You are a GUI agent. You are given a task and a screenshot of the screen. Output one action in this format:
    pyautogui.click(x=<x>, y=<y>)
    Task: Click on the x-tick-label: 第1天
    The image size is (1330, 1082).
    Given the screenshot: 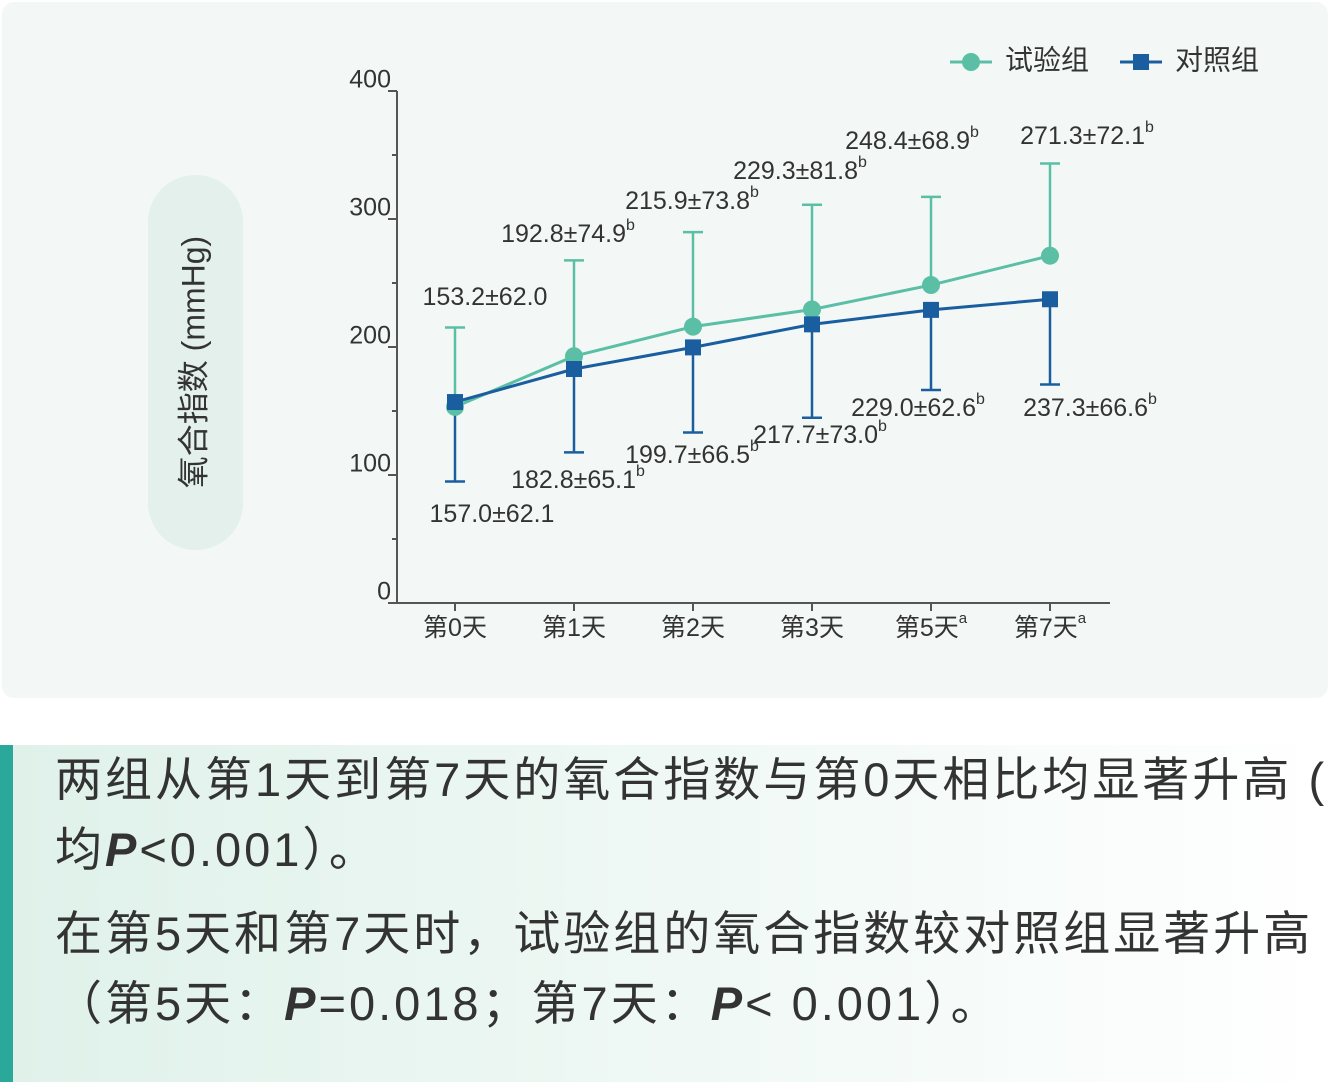 What is the action you would take?
    pyautogui.click(x=574, y=628)
    